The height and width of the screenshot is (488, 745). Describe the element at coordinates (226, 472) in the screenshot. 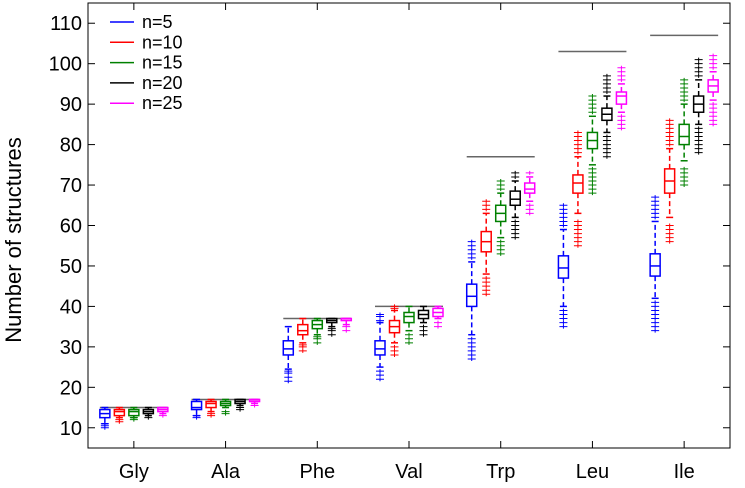

I see `x-tick-label-ala: Ala` at that location.